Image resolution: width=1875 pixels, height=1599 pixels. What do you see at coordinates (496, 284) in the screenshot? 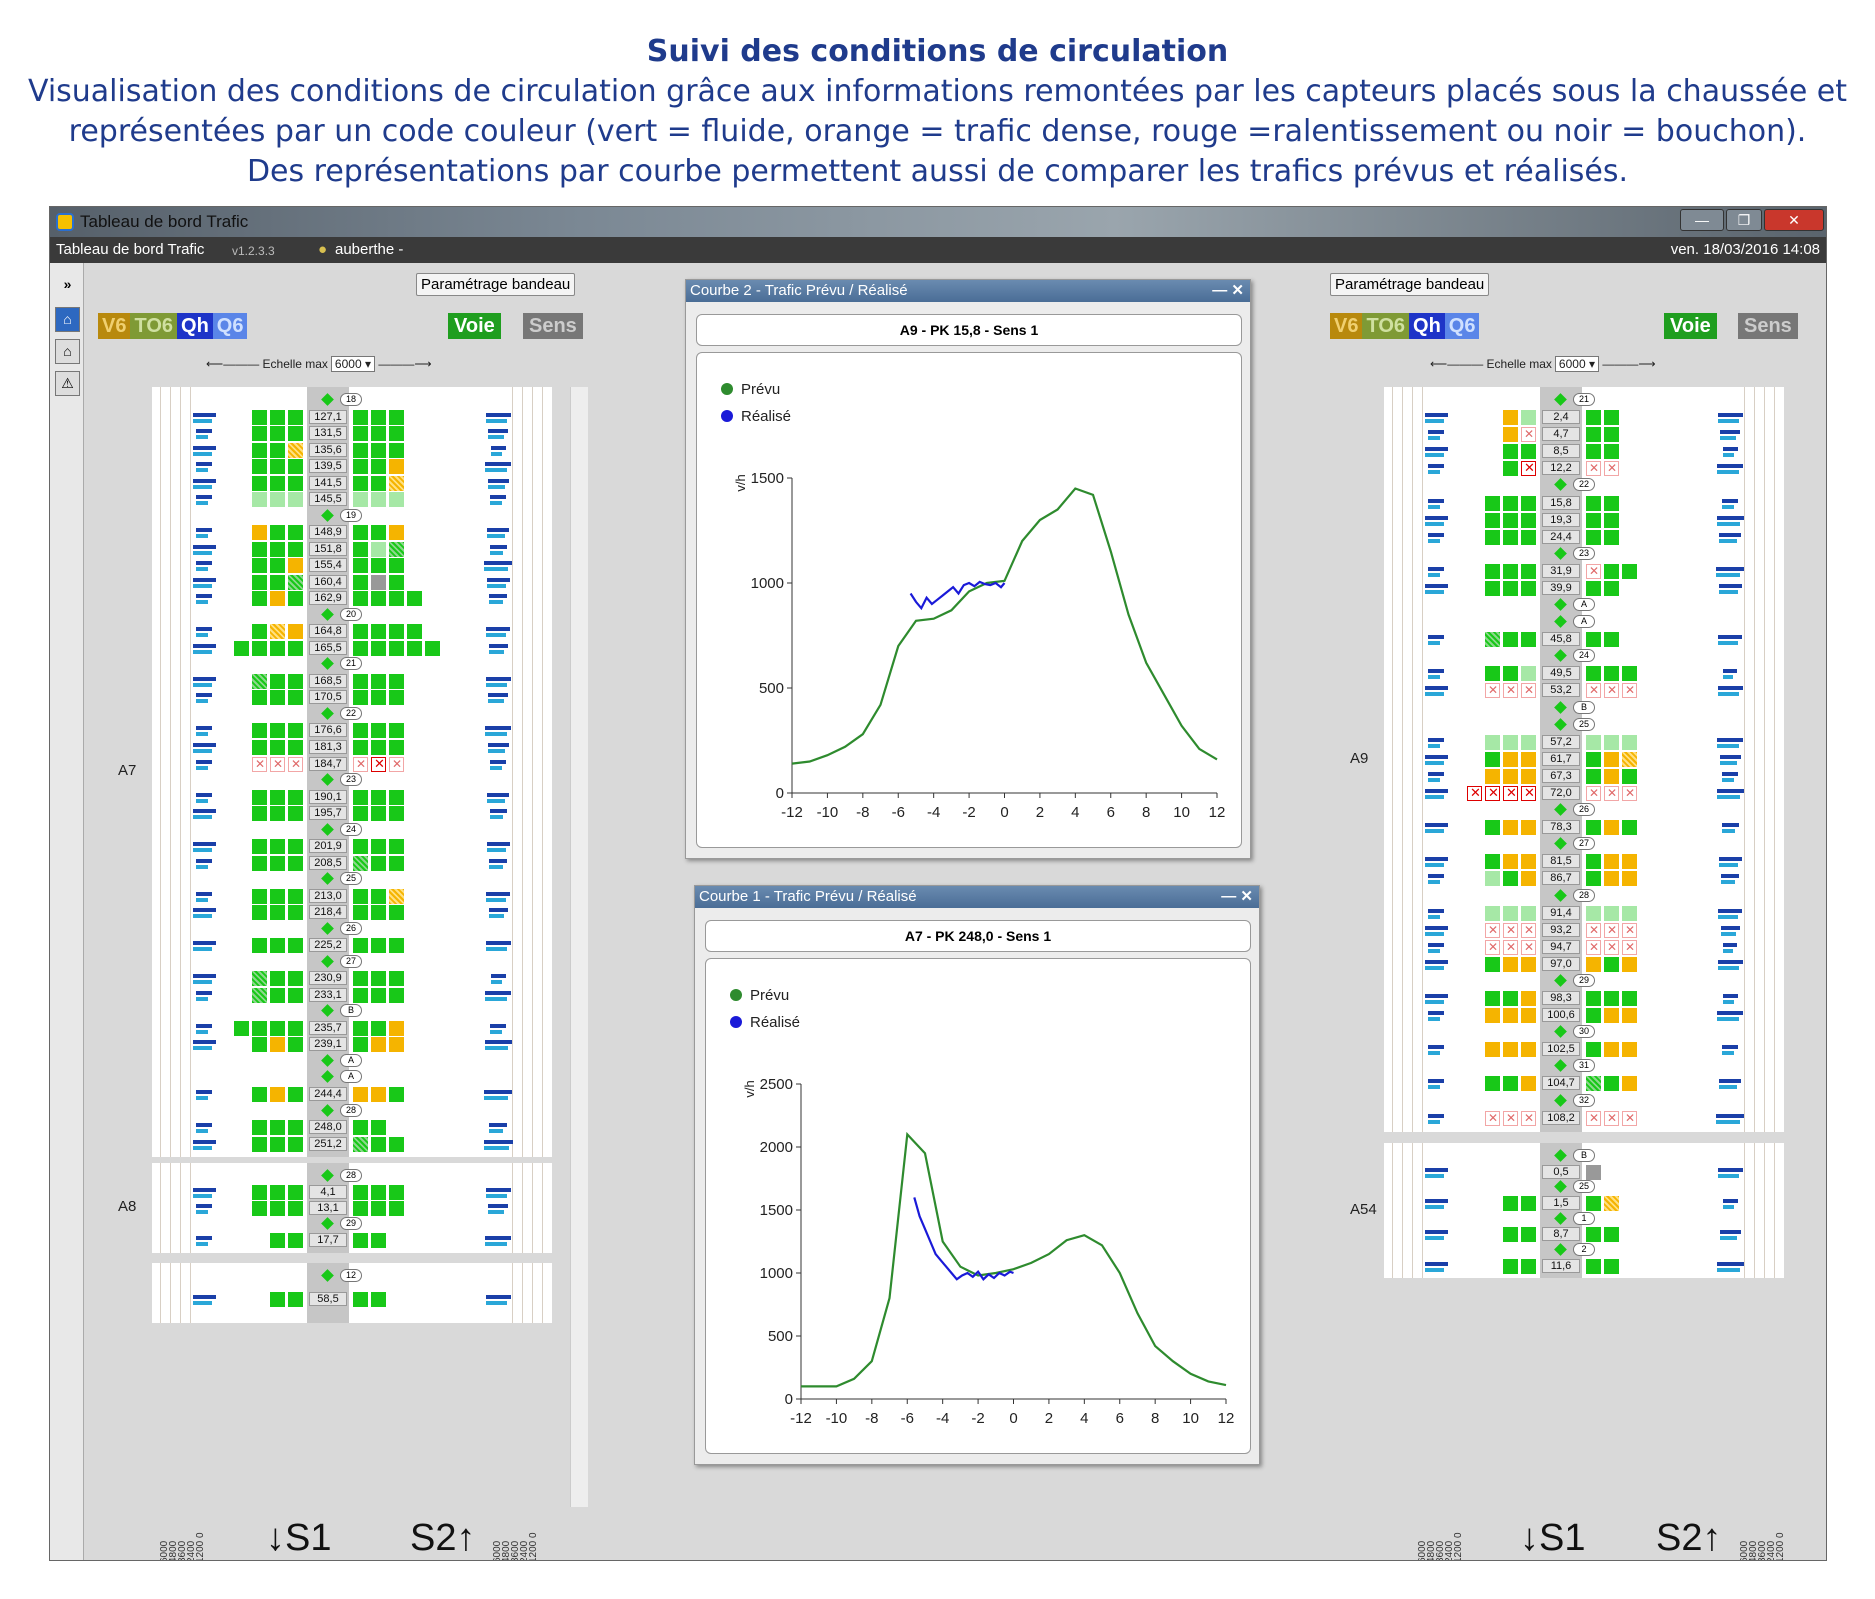
I see `parametrage-bandeau-button: Paramétrage bandeau` at bounding box center [496, 284].